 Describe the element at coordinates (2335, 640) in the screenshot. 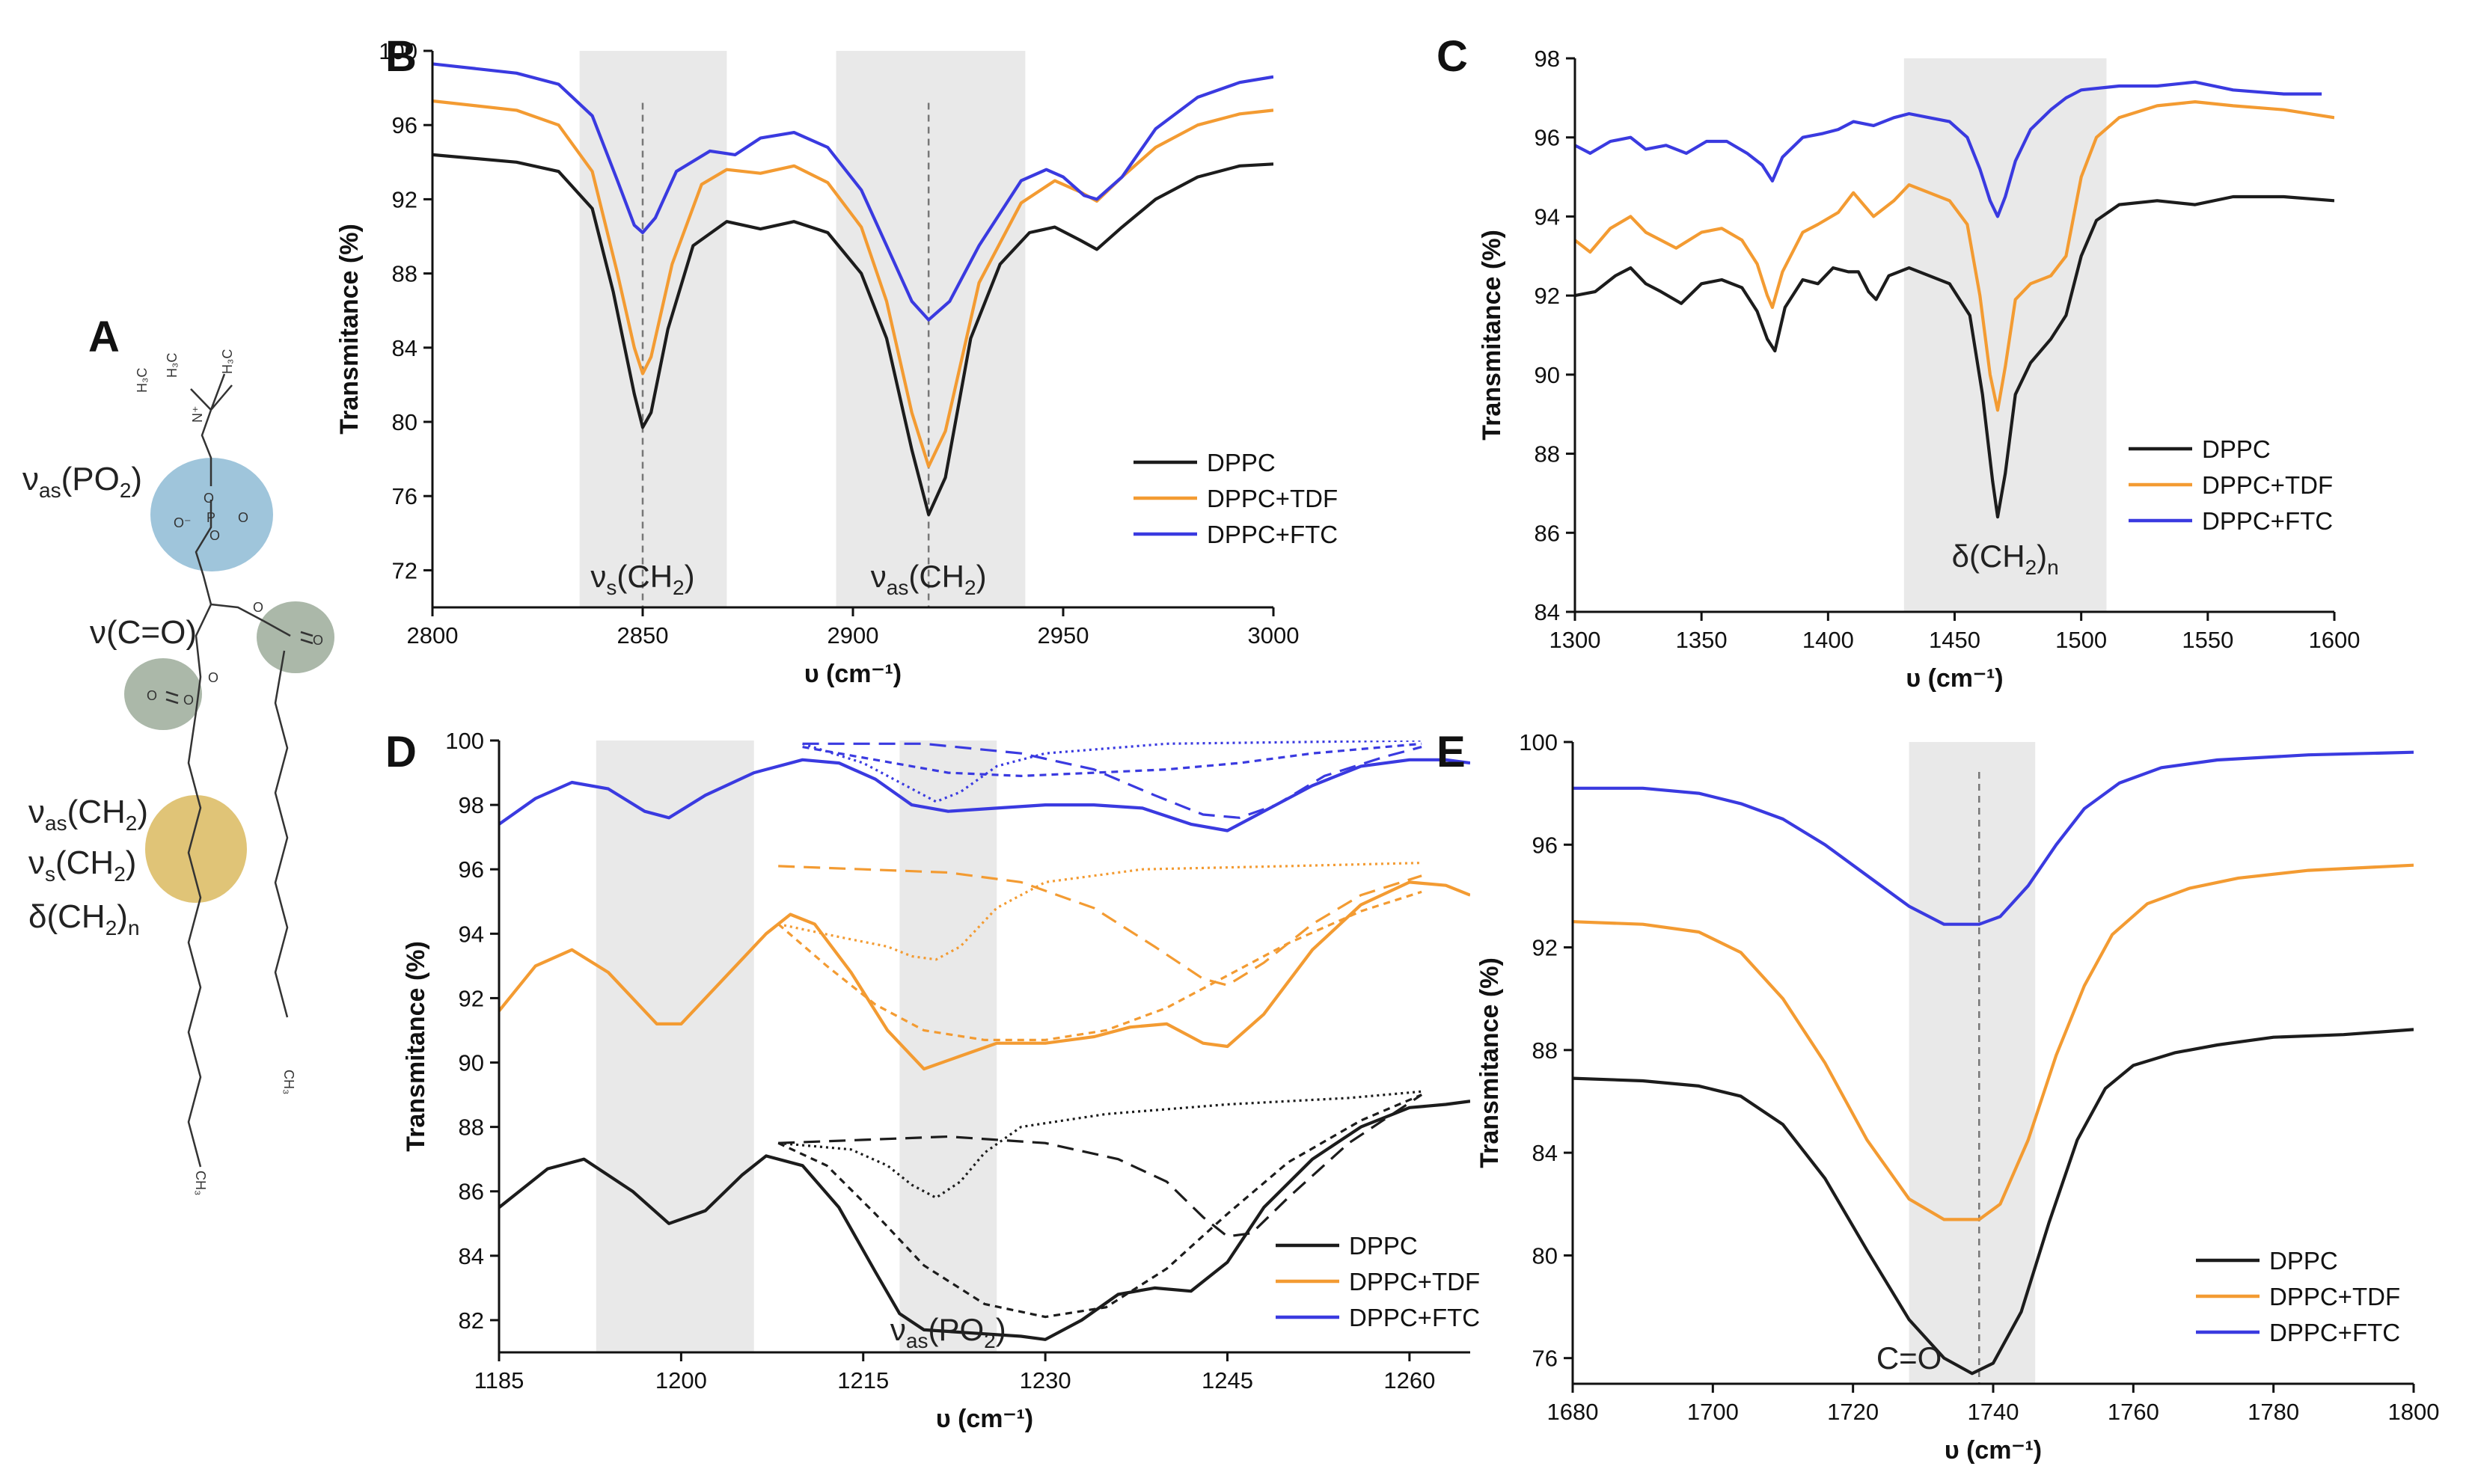

I see `x-tick-label: 1600` at that location.